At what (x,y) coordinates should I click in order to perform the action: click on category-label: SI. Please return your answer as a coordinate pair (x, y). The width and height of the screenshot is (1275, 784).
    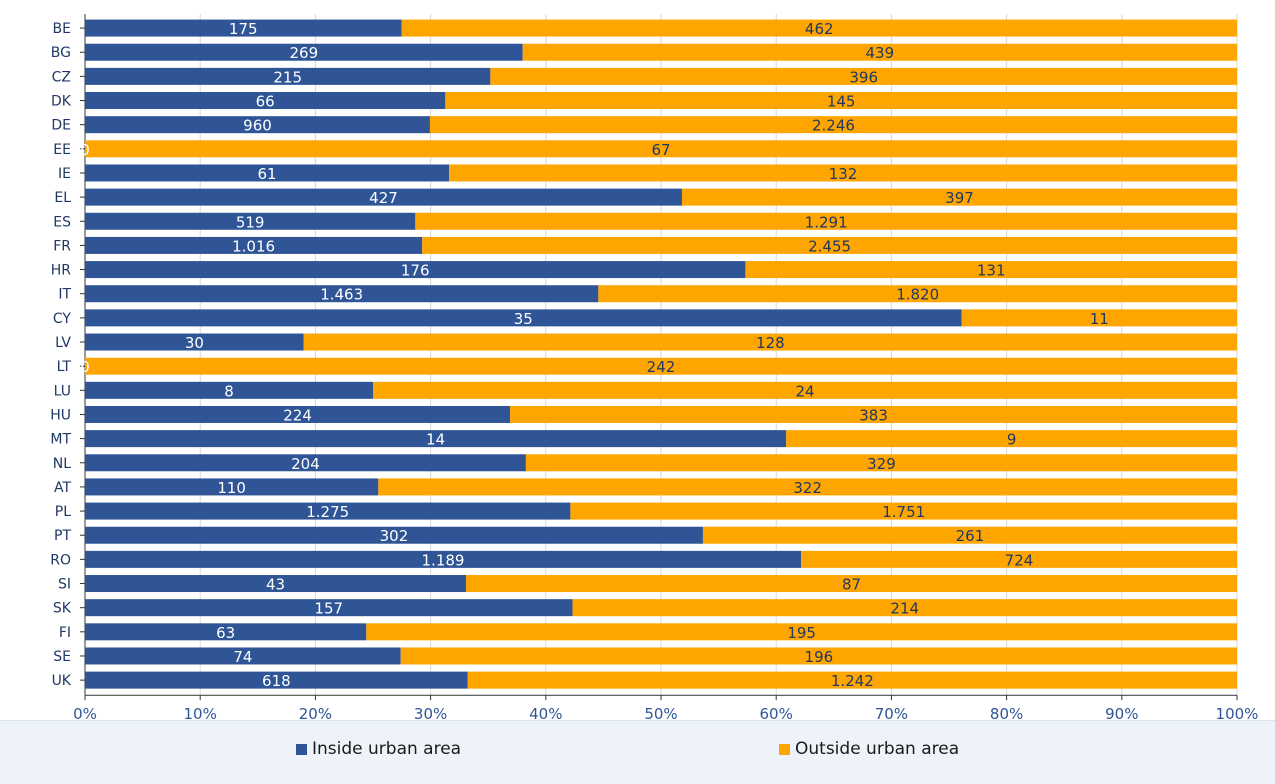
    Looking at the image, I should click on (64, 585).